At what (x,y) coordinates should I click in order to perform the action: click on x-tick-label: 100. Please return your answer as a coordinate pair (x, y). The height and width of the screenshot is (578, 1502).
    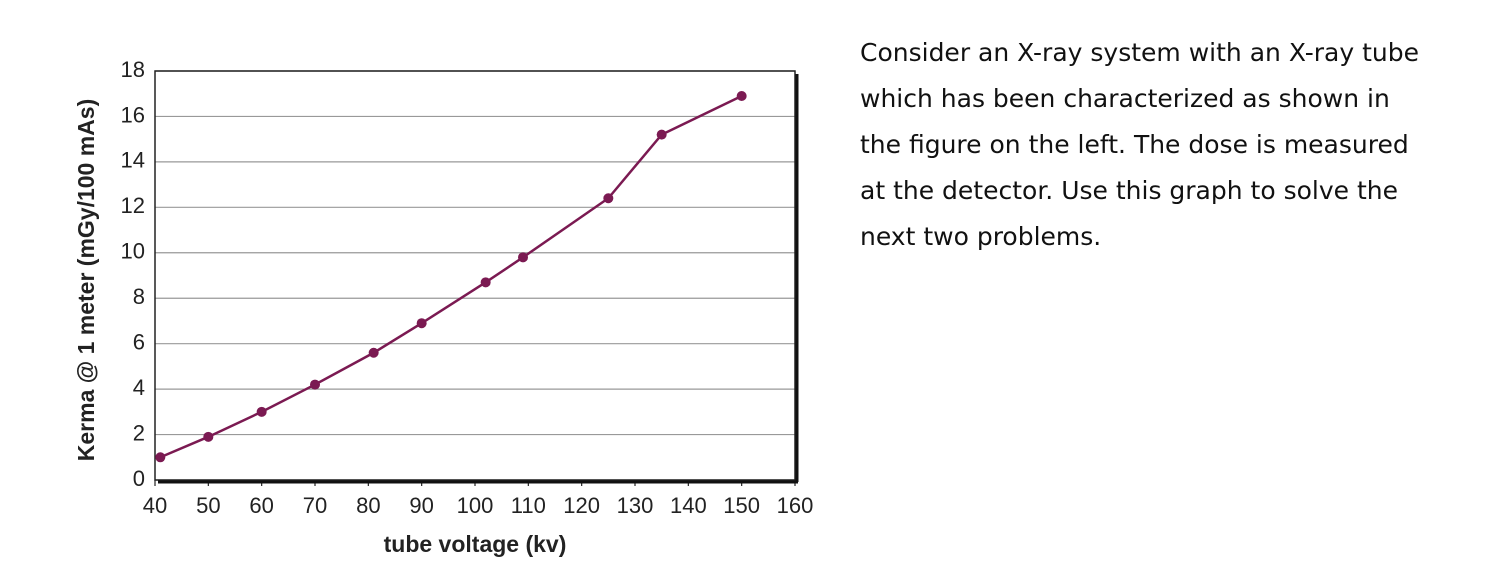
    Looking at the image, I should click on (475, 505).